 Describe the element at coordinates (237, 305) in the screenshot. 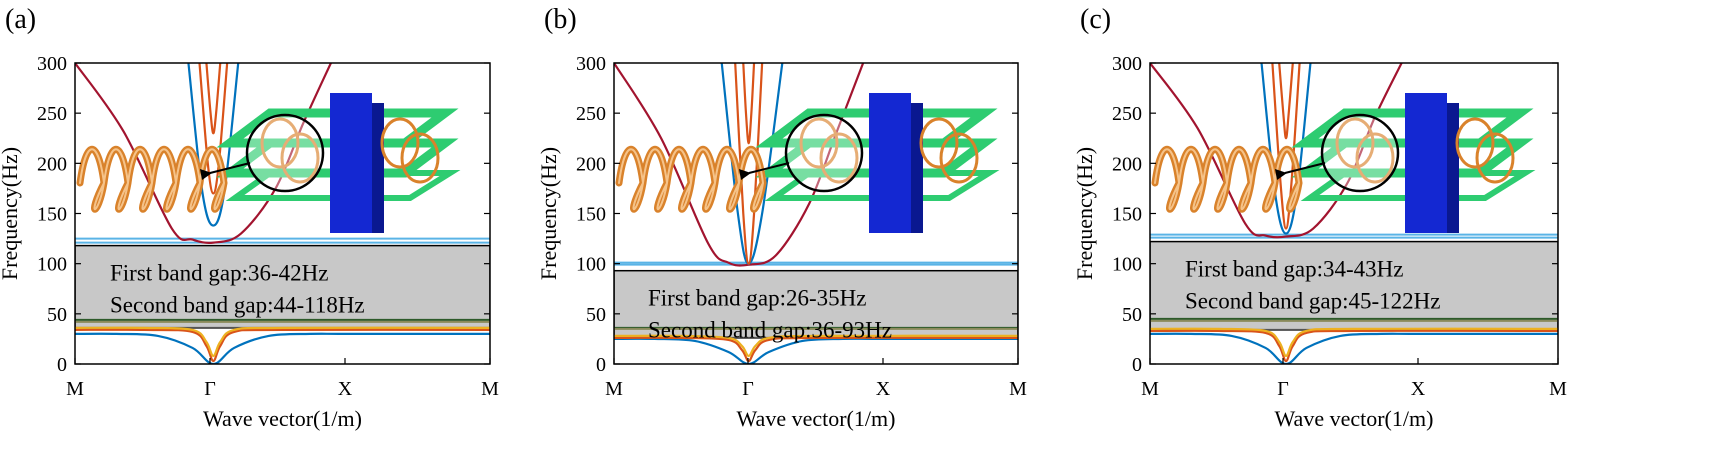

I see `band-gap-label: Second band gap:44-118Hz` at that location.